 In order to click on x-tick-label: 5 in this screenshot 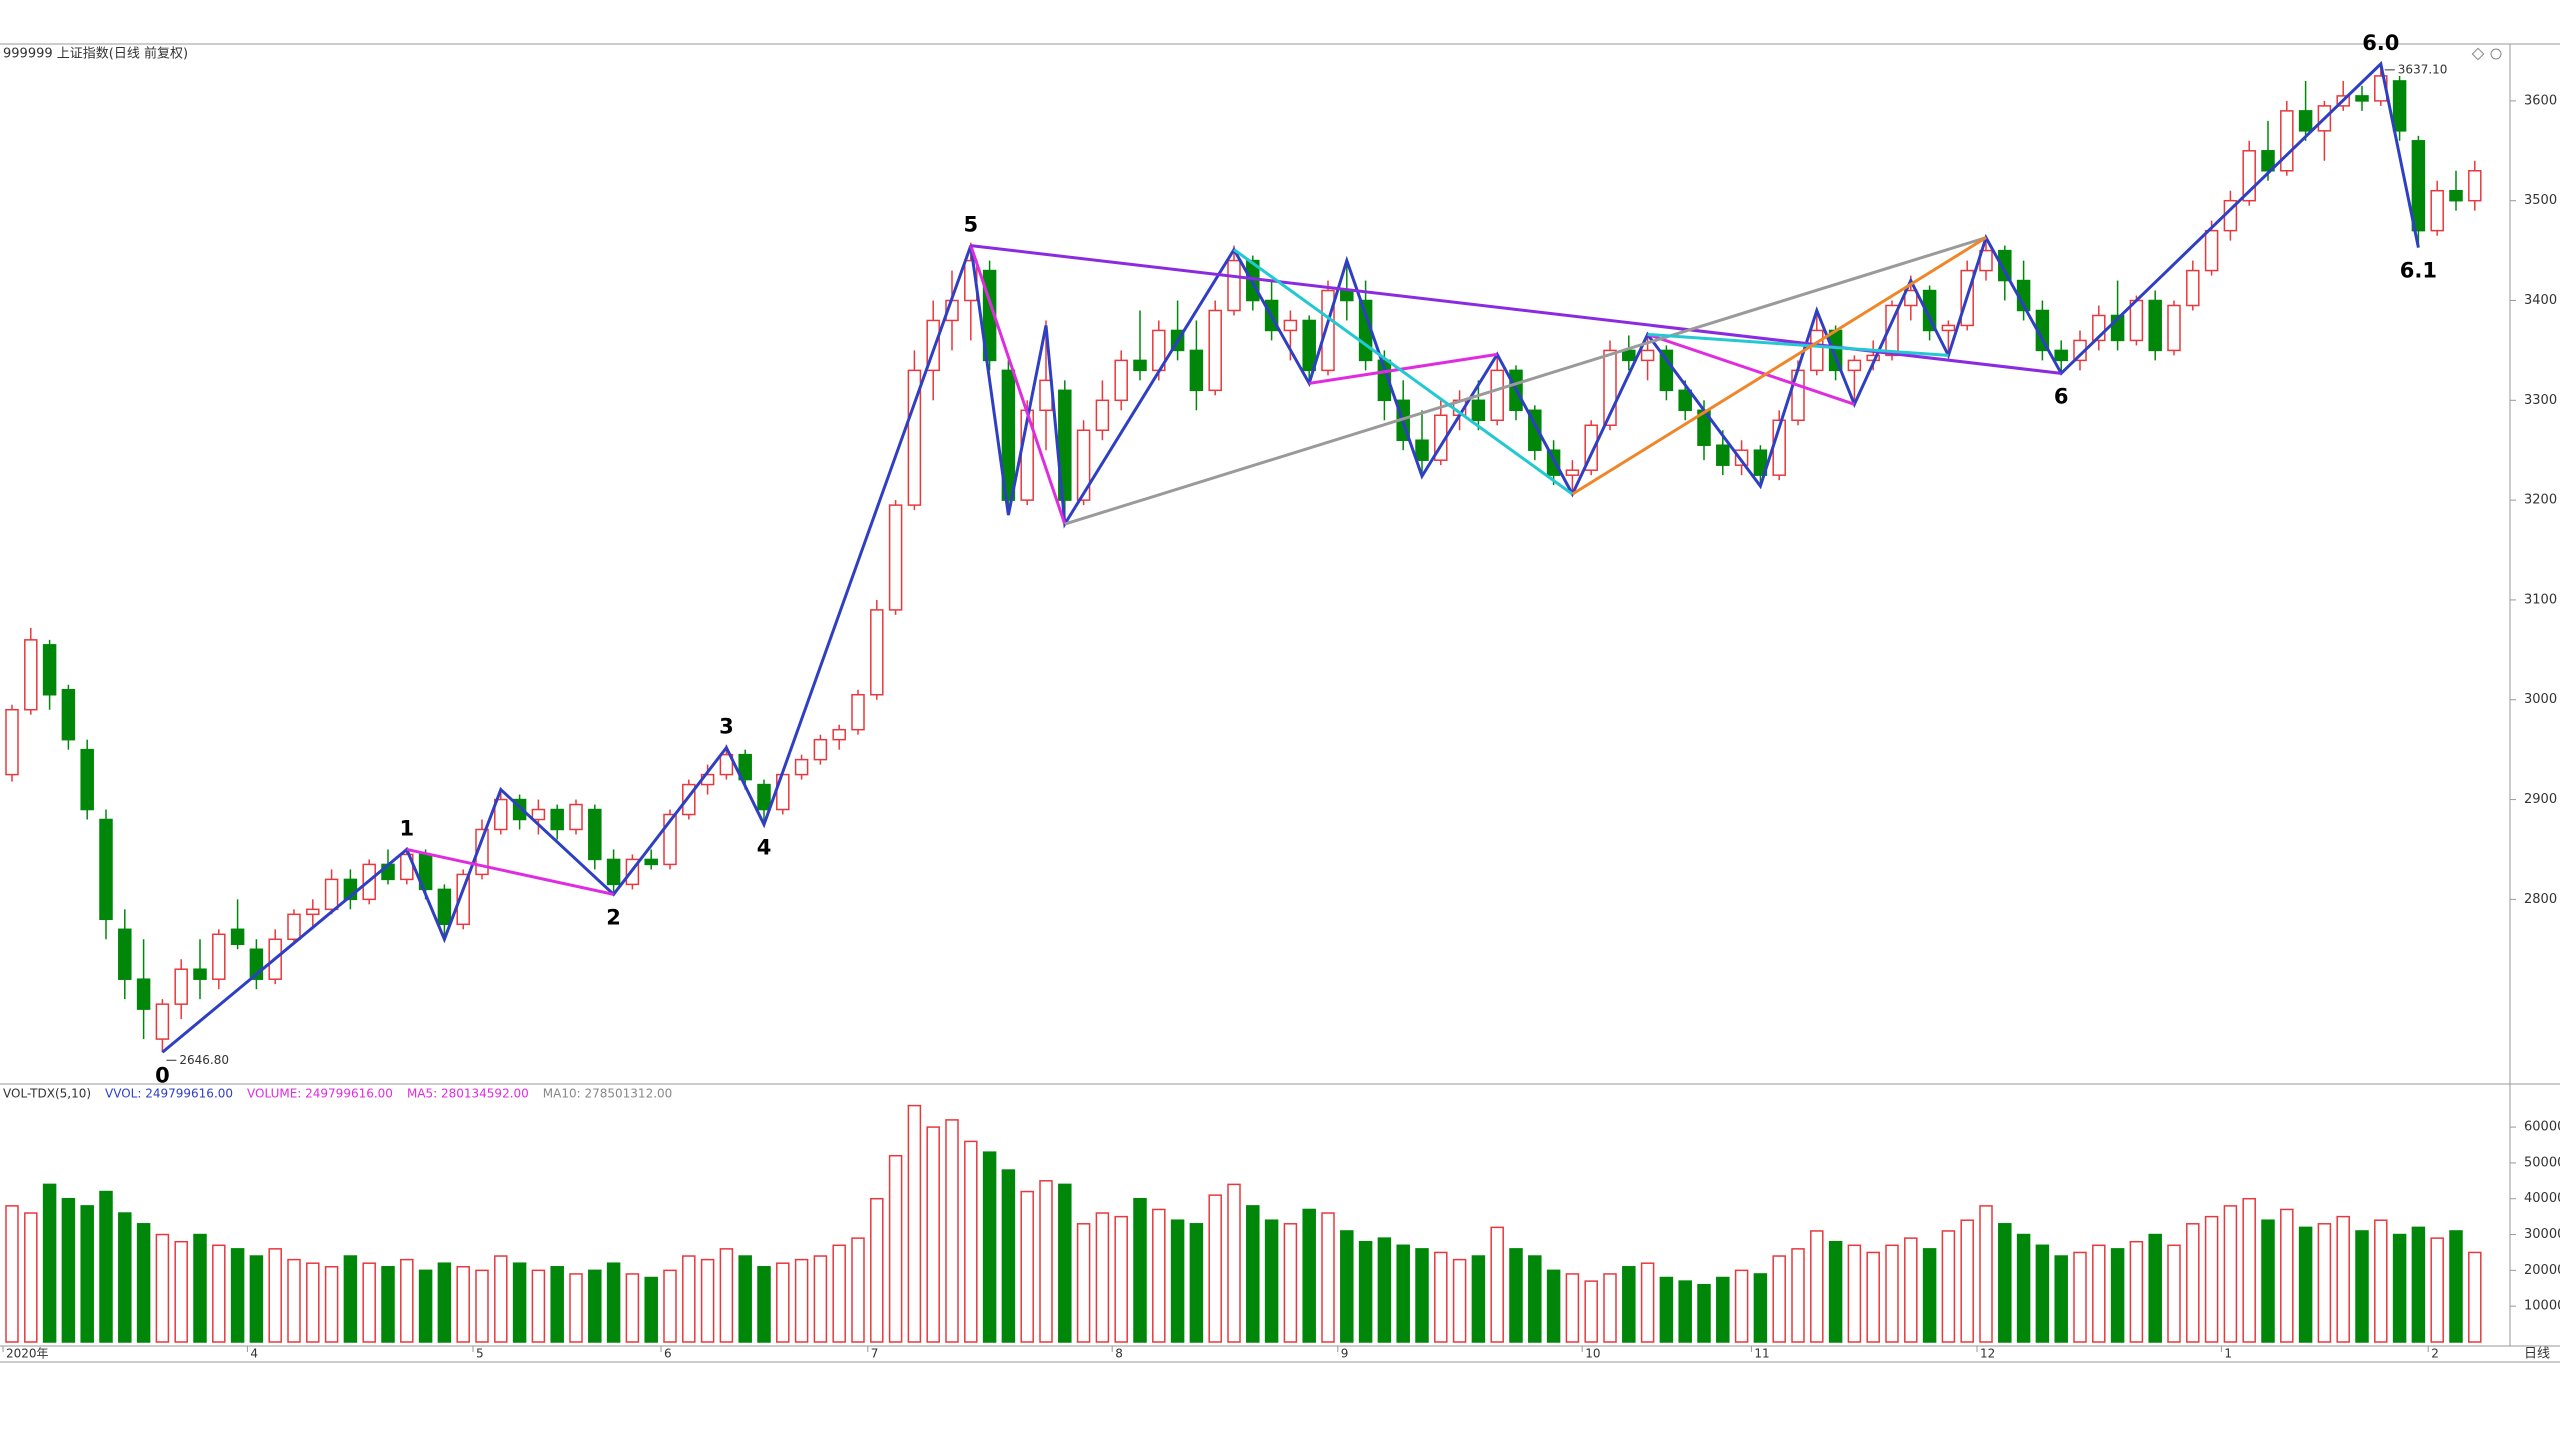, I will do `click(480, 1354)`.